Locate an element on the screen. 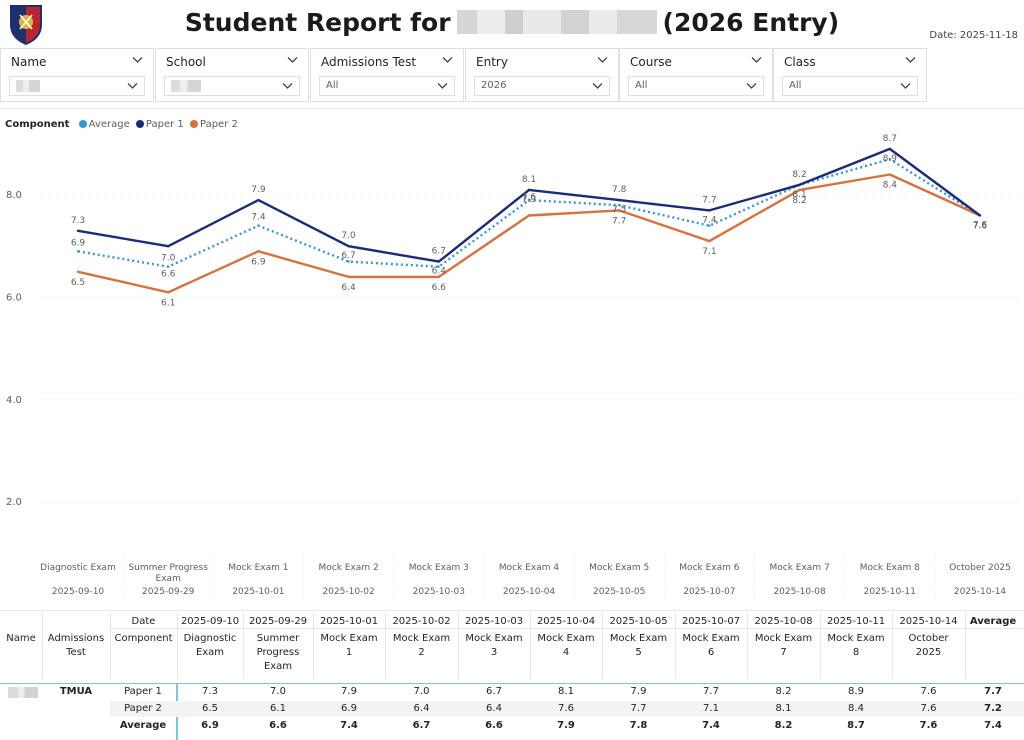 The width and height of the screenshot is (1024, 740). data-label: 6.7 is located at coordinates (348, 256).